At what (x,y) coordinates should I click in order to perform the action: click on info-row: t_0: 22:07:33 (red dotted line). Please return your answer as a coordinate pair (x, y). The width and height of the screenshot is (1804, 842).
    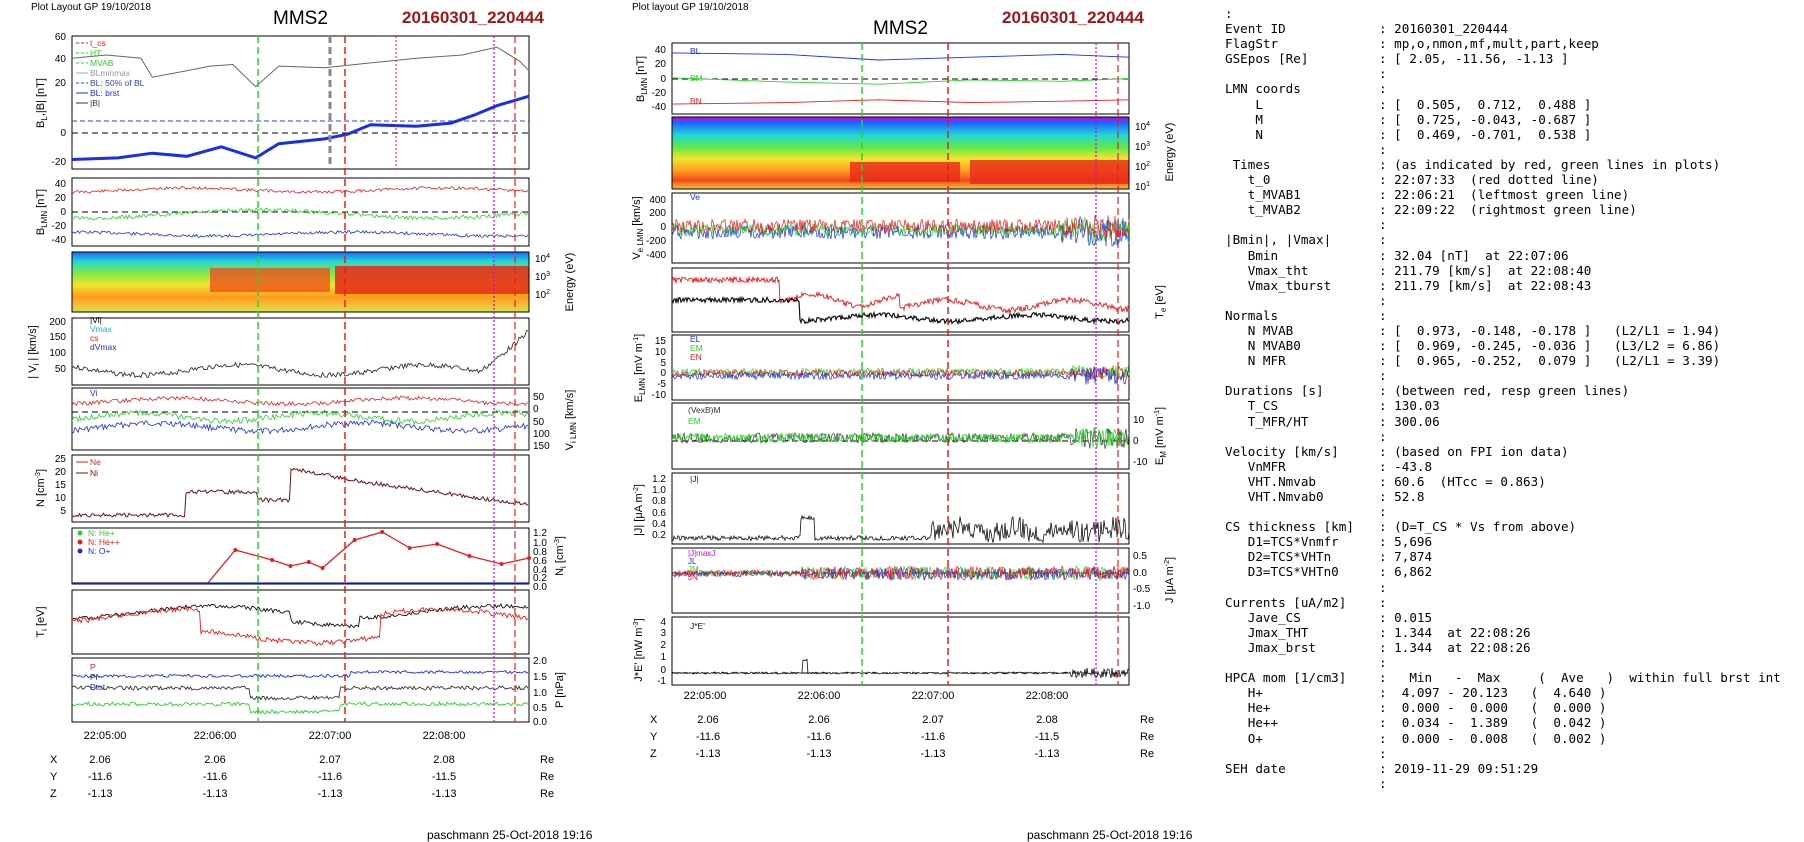
    Looking at the image, I should click on (1512, 179).